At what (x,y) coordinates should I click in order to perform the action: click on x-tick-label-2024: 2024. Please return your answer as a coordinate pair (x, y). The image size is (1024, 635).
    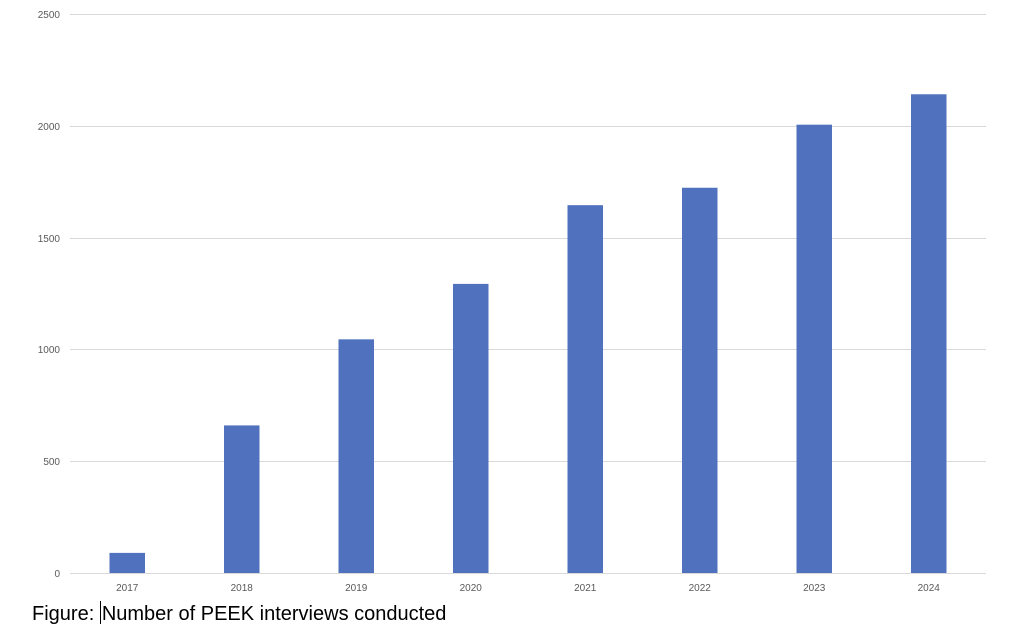
    Looking at the image, I should click on (929, 588).